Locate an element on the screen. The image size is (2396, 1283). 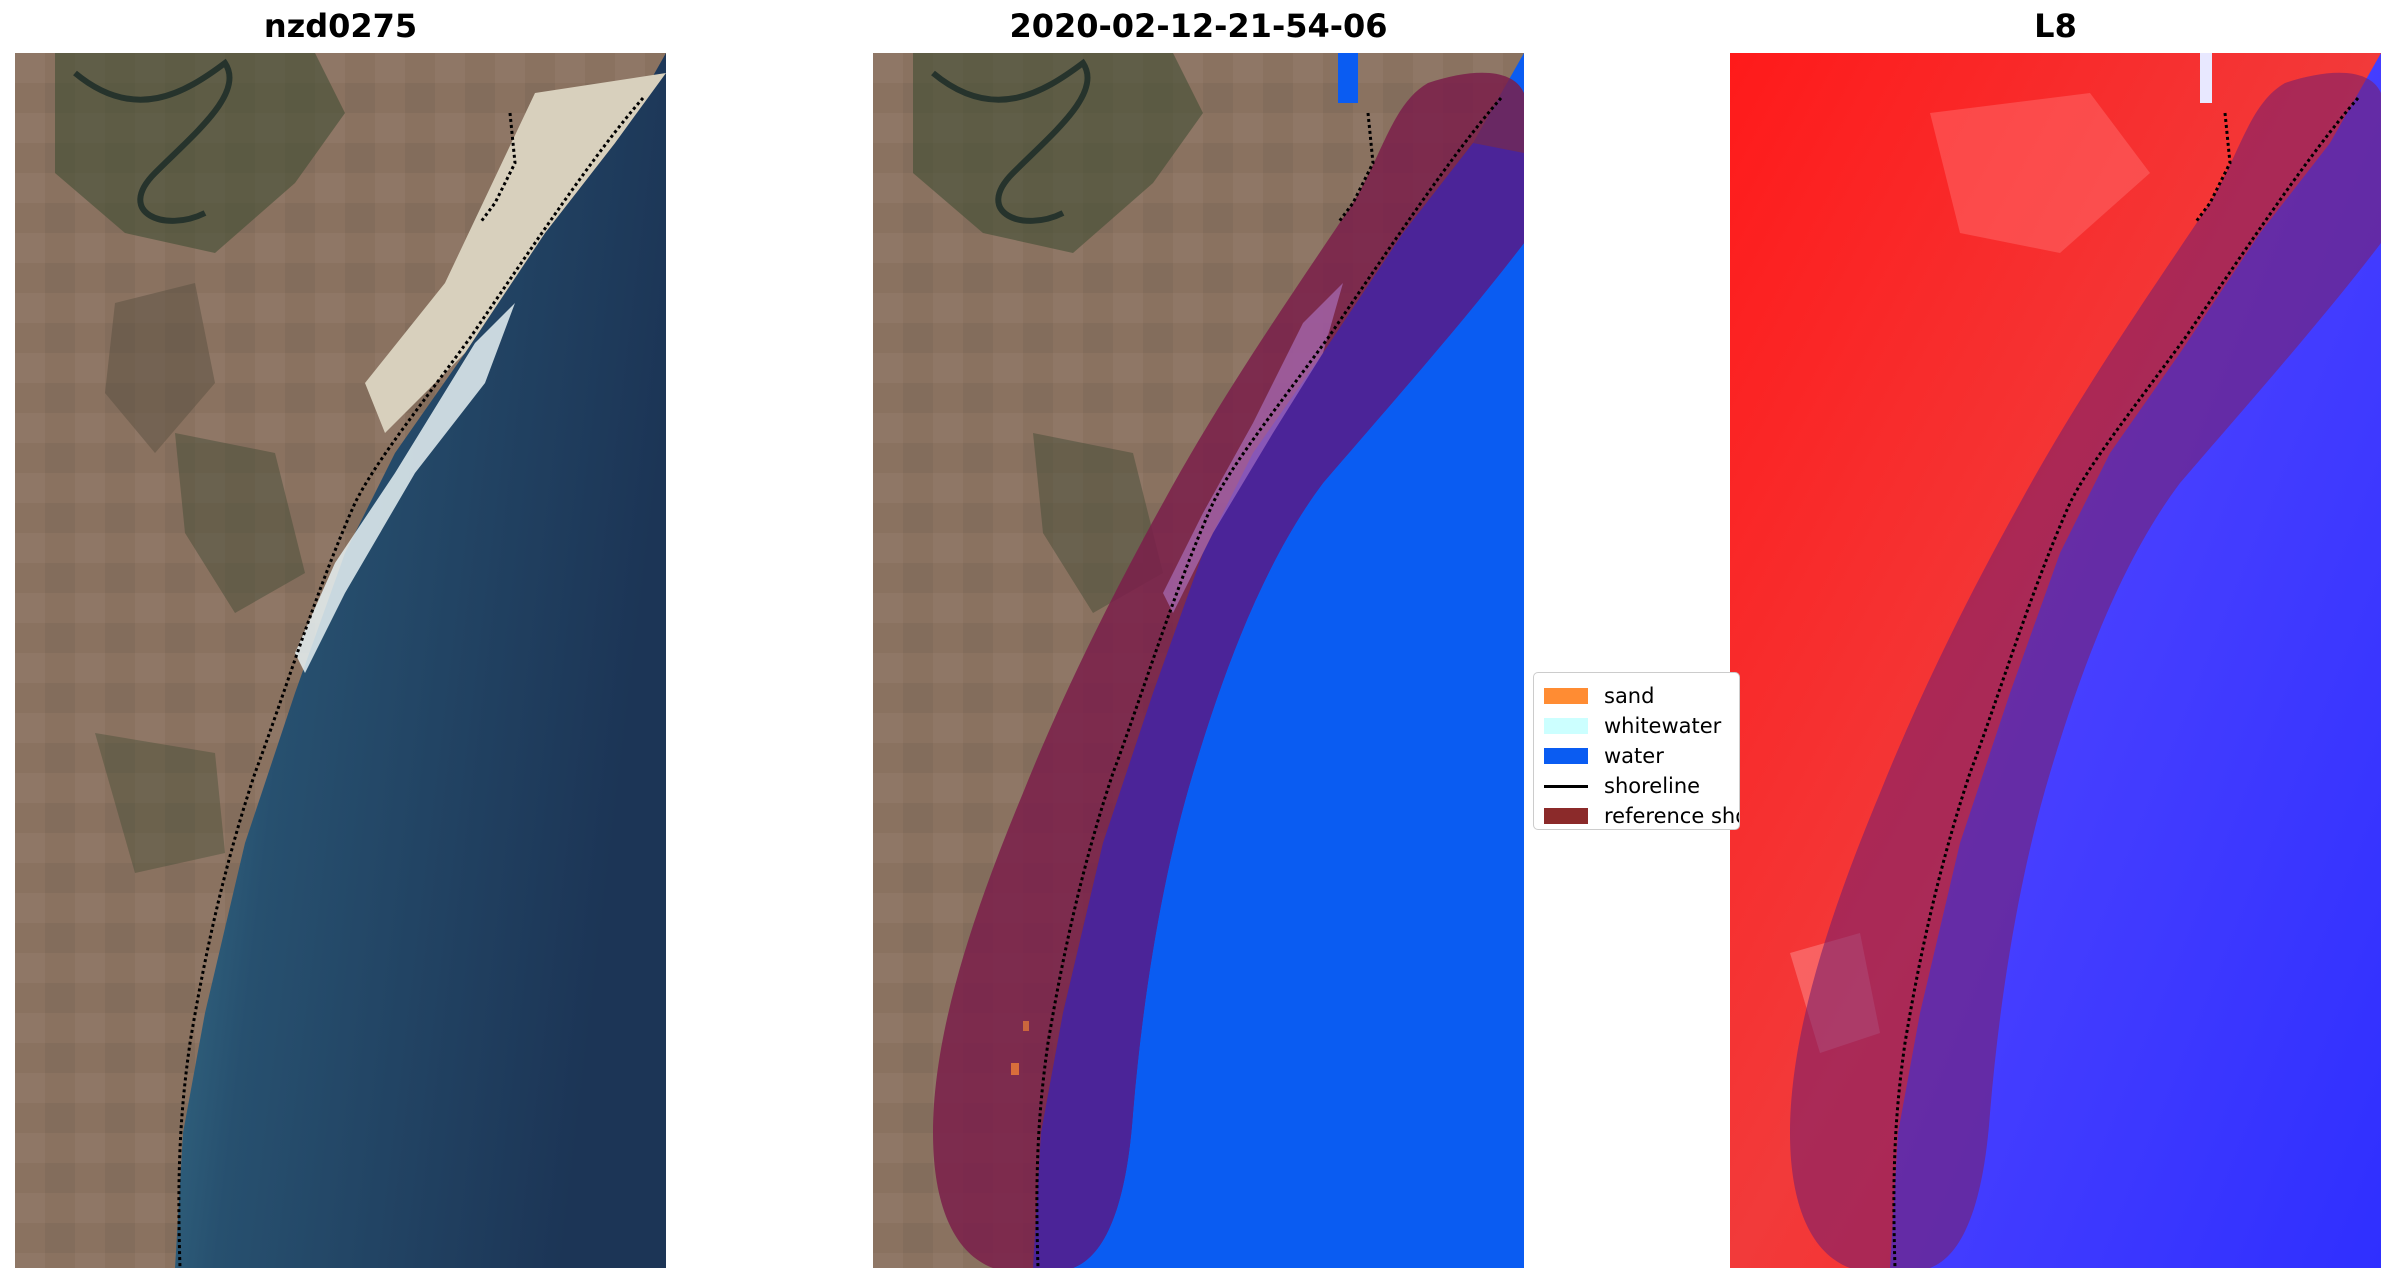
panel-title-classification: 2020-02-12-21-54-06 is located at coordinates (1198, 26).